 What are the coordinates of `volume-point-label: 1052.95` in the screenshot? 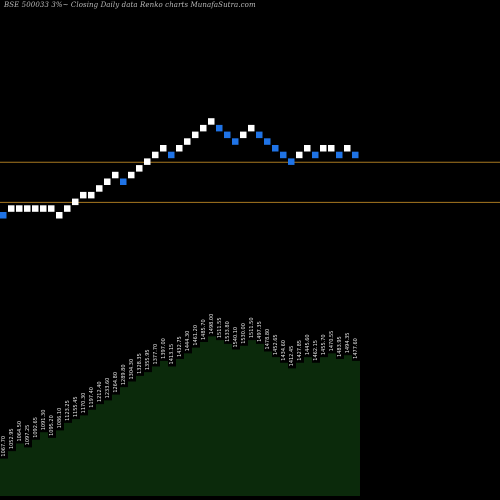 It's located at (12, 438).